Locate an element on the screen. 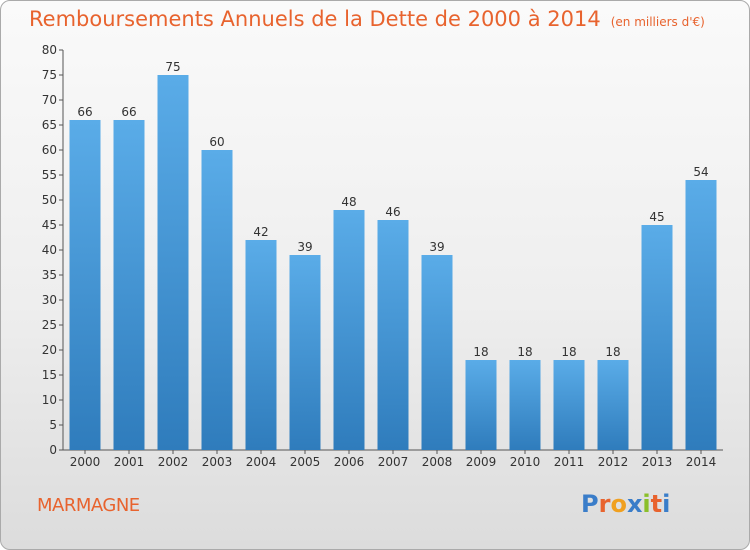  proxiti-logo: Proxiti is located at coordinates (625, 504).